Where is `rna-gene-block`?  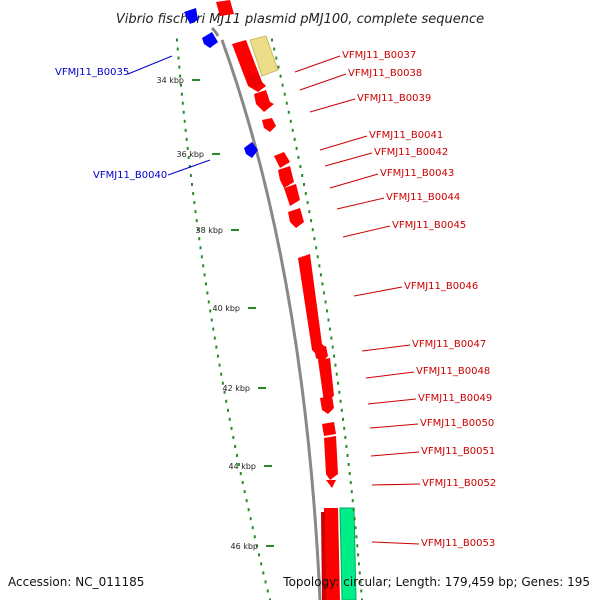
rna-gene-block is located at coordinates (348, 553).